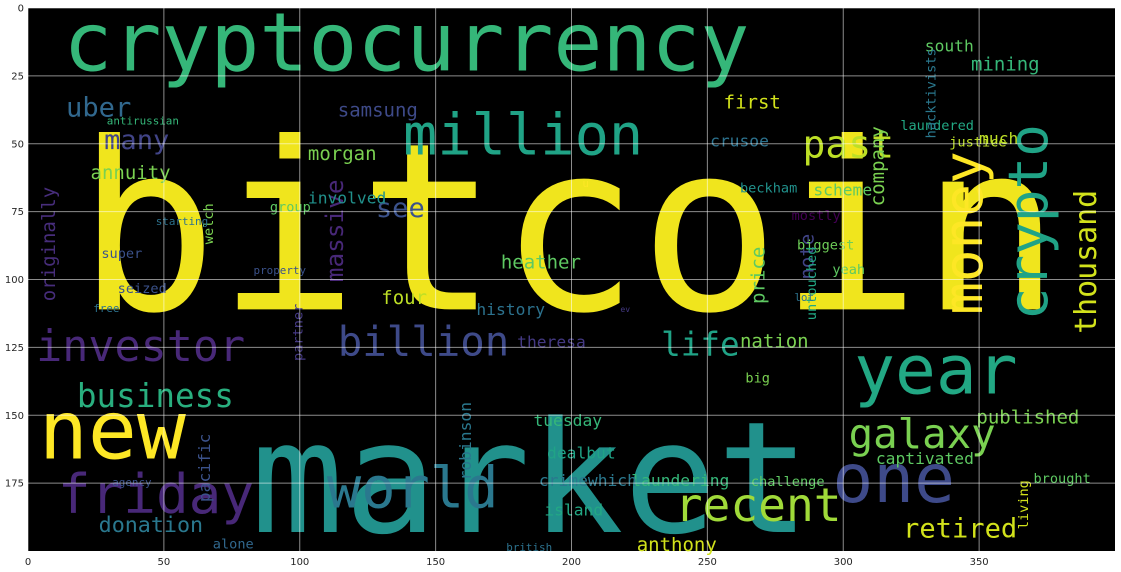 This screenshot has height=572, width=1121. Describe the element at coordinates (567, 420) in the screenshot. I see `word-tuesday: tuesday` at that location.